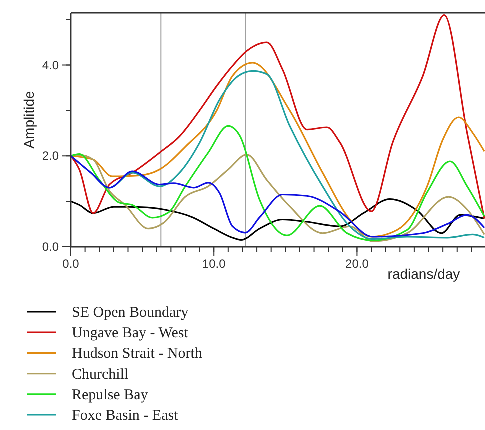 Image resolution: width=485 pixels, height=430 pixels. Describe the element at coordinates (137, 354) in the screenshot. I see `legend-label: Hudson Strait - North` at that location.